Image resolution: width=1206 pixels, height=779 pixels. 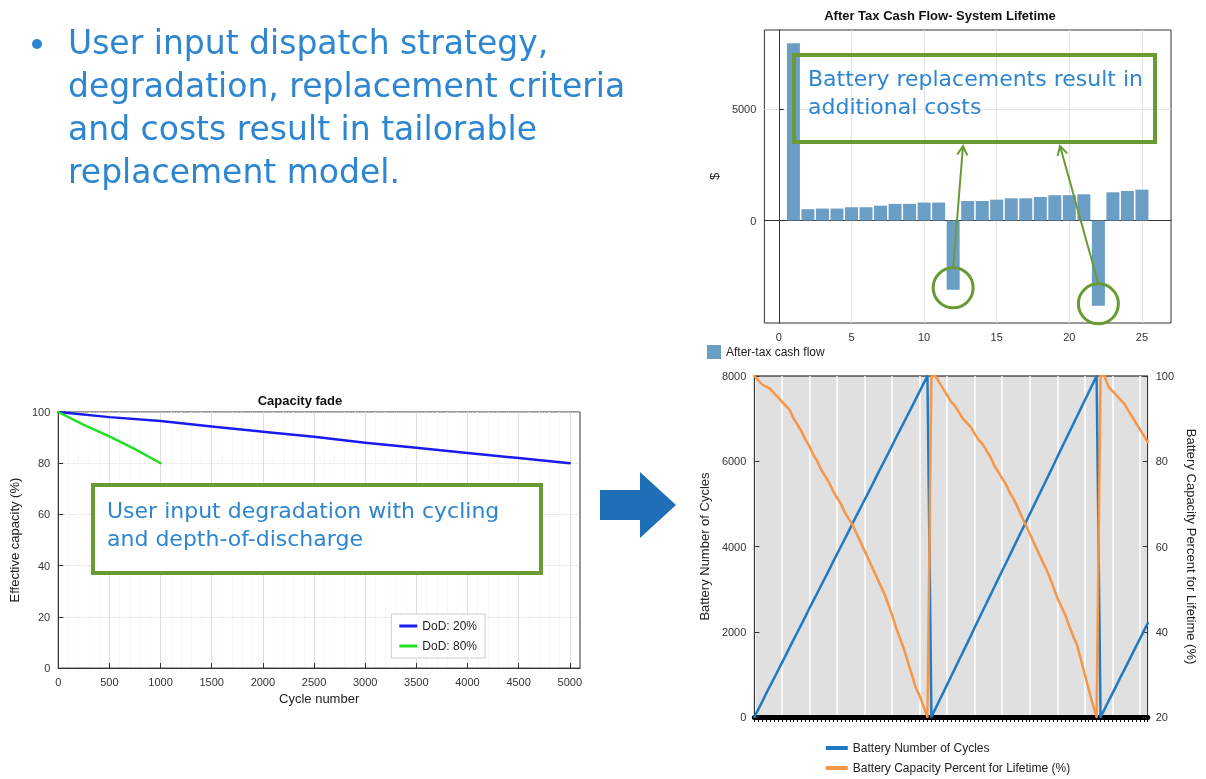 What do you see at coordinates (744, 109) in the screenshot?
I see `y-tick-label: 5000` at bounding box center [744, 109].